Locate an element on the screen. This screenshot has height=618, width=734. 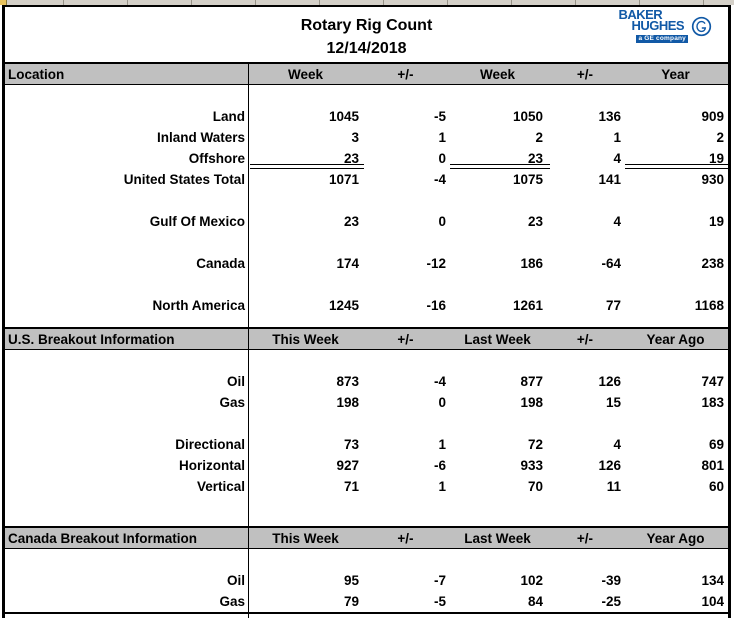
cell-change-2: -39 is located at coordinates (611, 580).